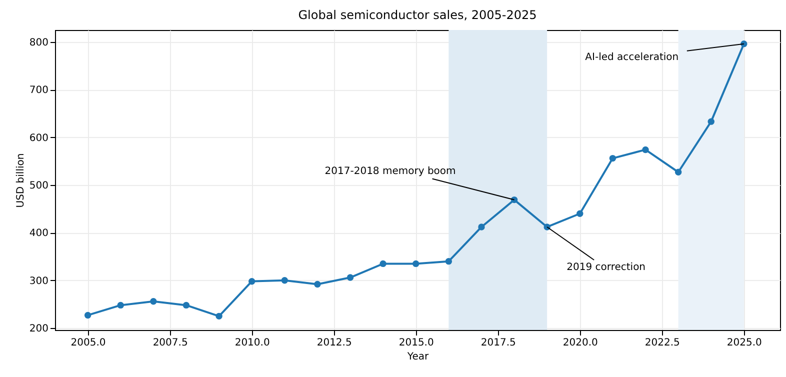  What do you see at coordinates (606, 267) in the screenshot?
I see `annotation: 2019 correction` at bounding box center [606, 267].